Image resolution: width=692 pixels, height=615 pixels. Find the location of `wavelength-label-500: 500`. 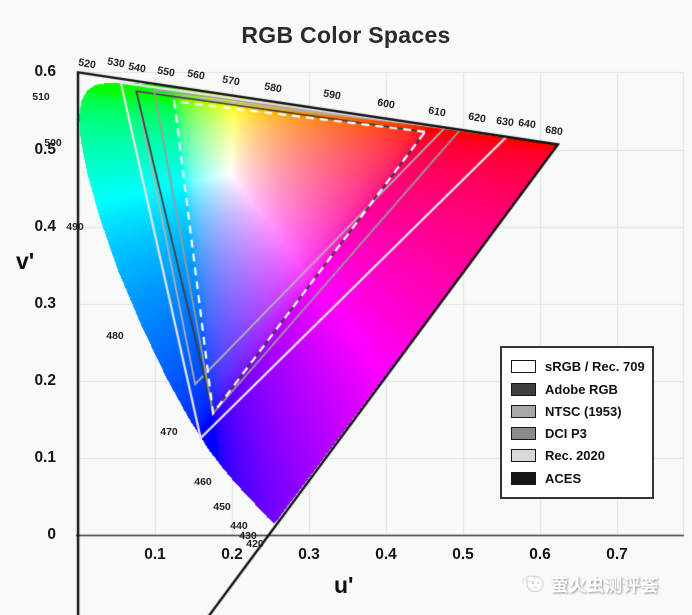

wavelength-label-500: 500 is located at coordinates (53, 143).